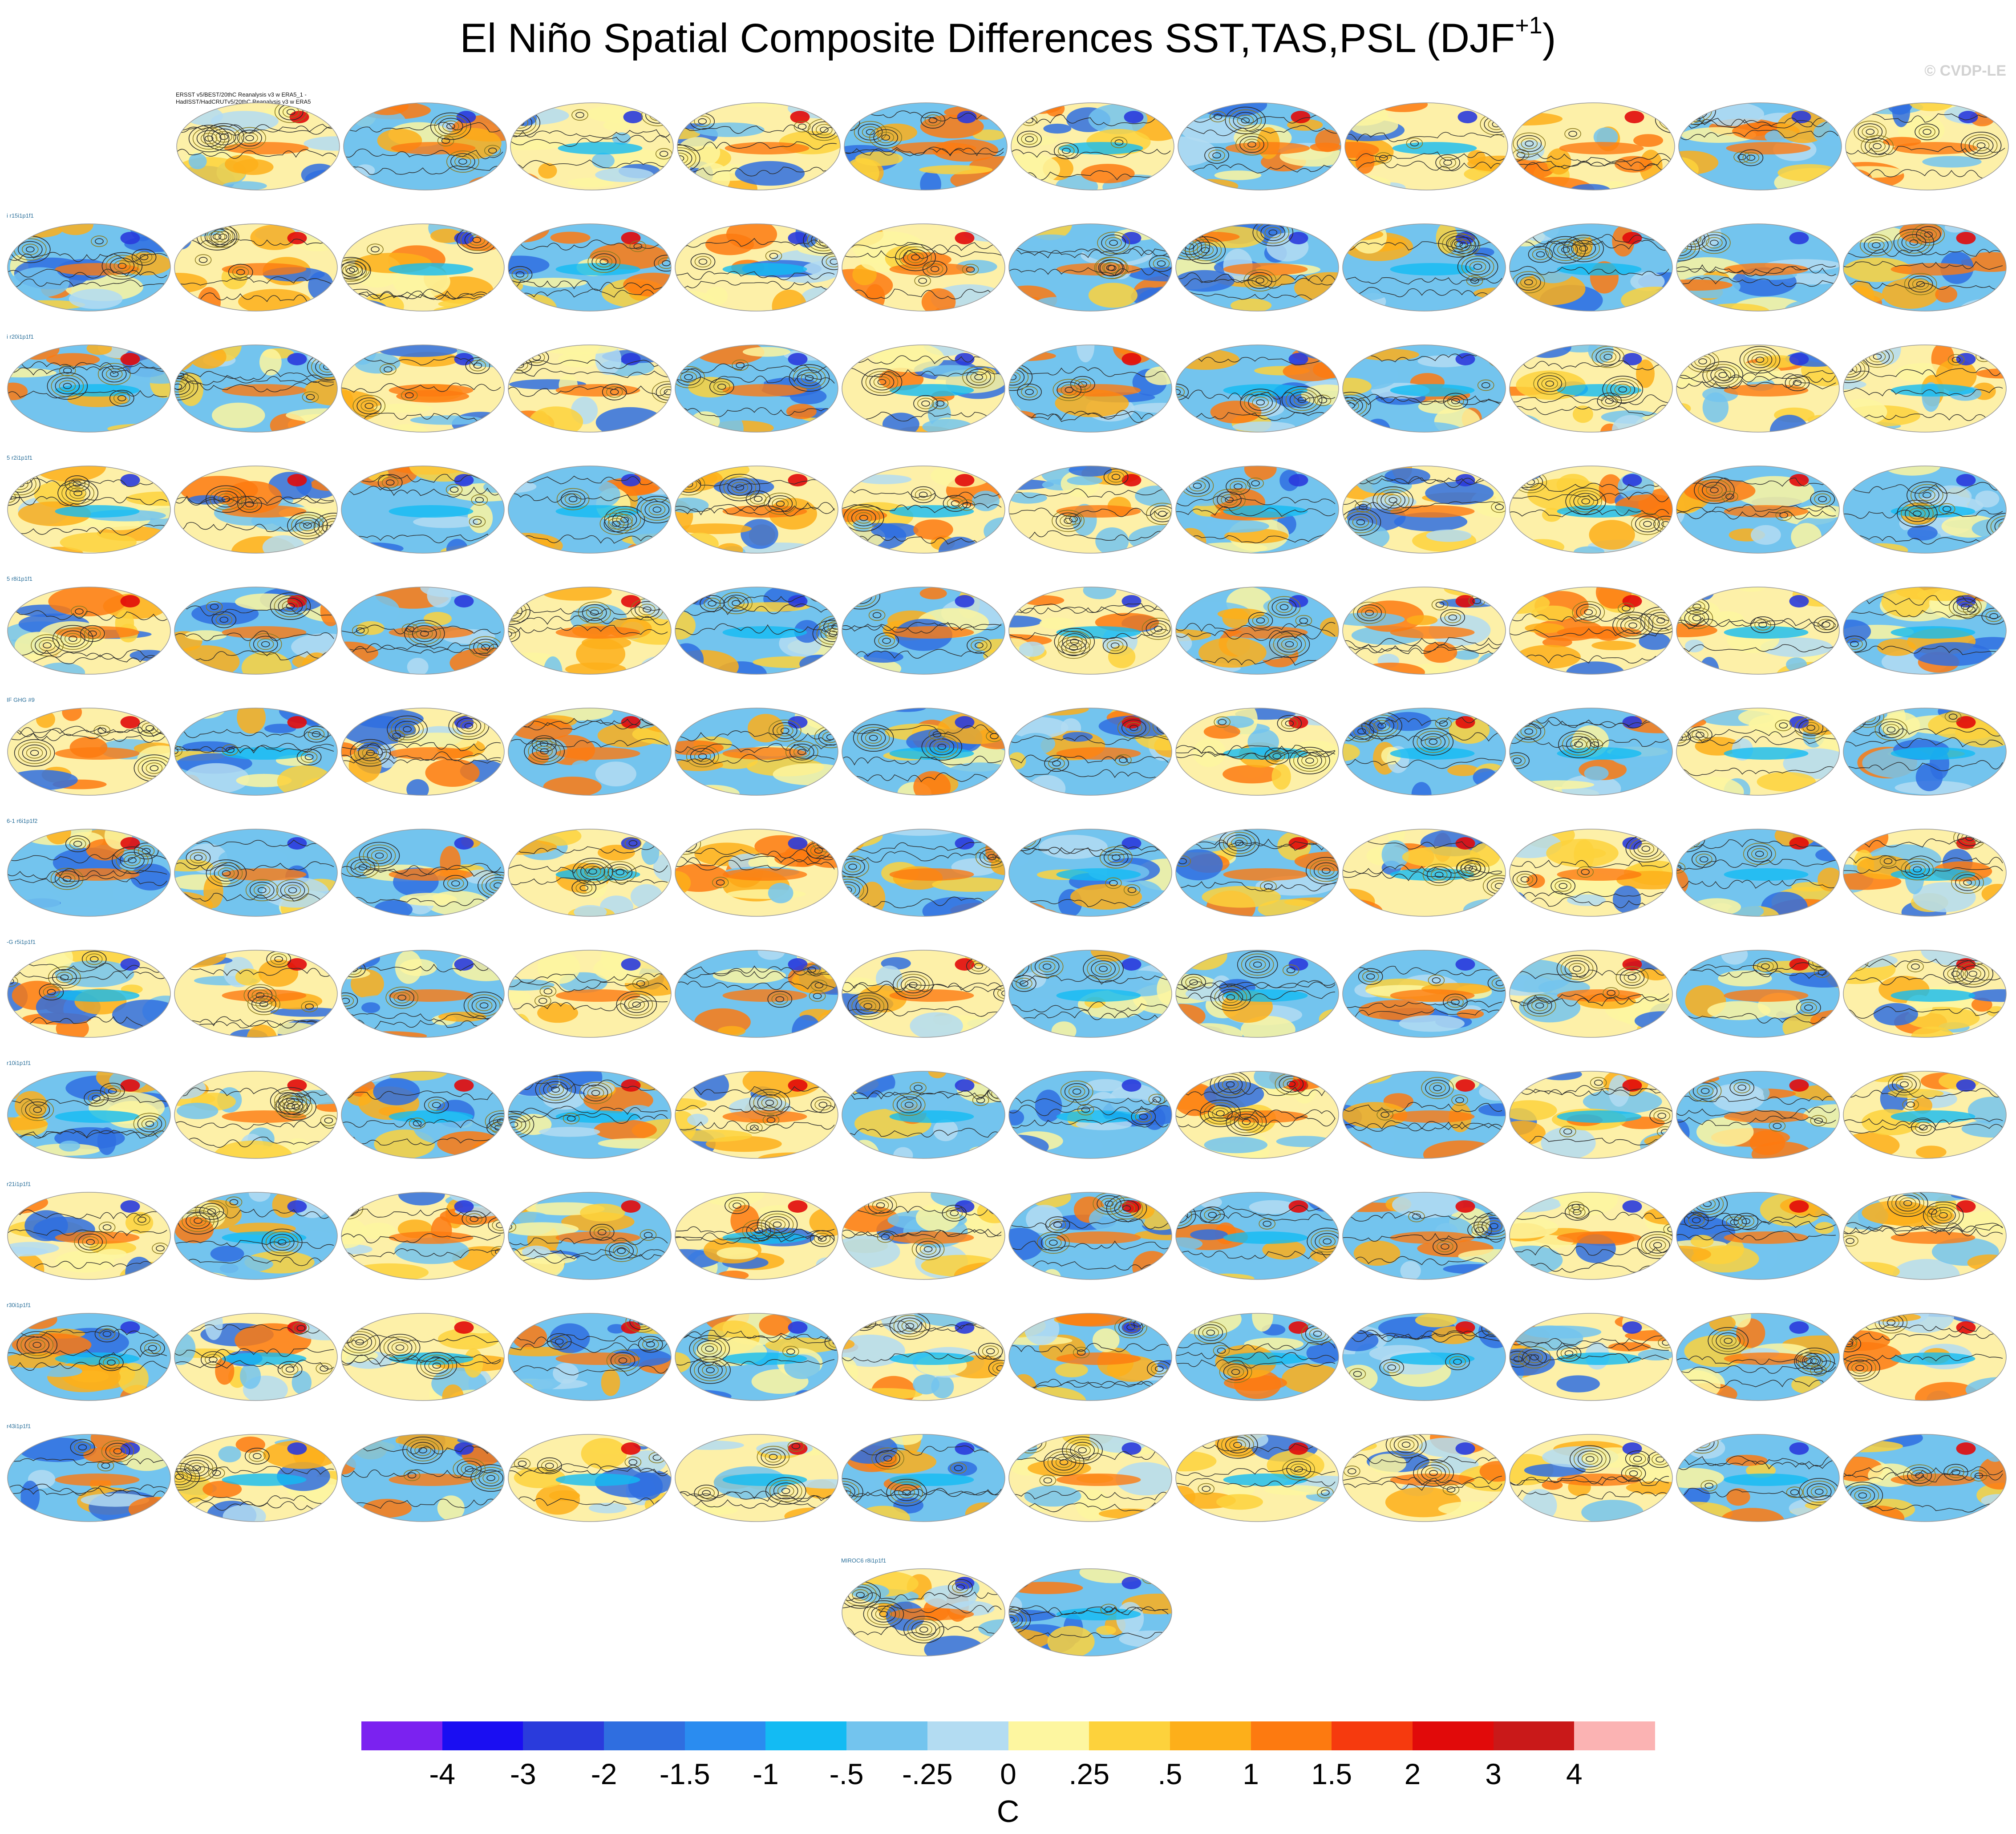 This screenshot has height=1834, width=2016. What do you see at coordinates (1257, 751) in the screenshot?
I see `map-panel` at bounding box center [1257, 751].